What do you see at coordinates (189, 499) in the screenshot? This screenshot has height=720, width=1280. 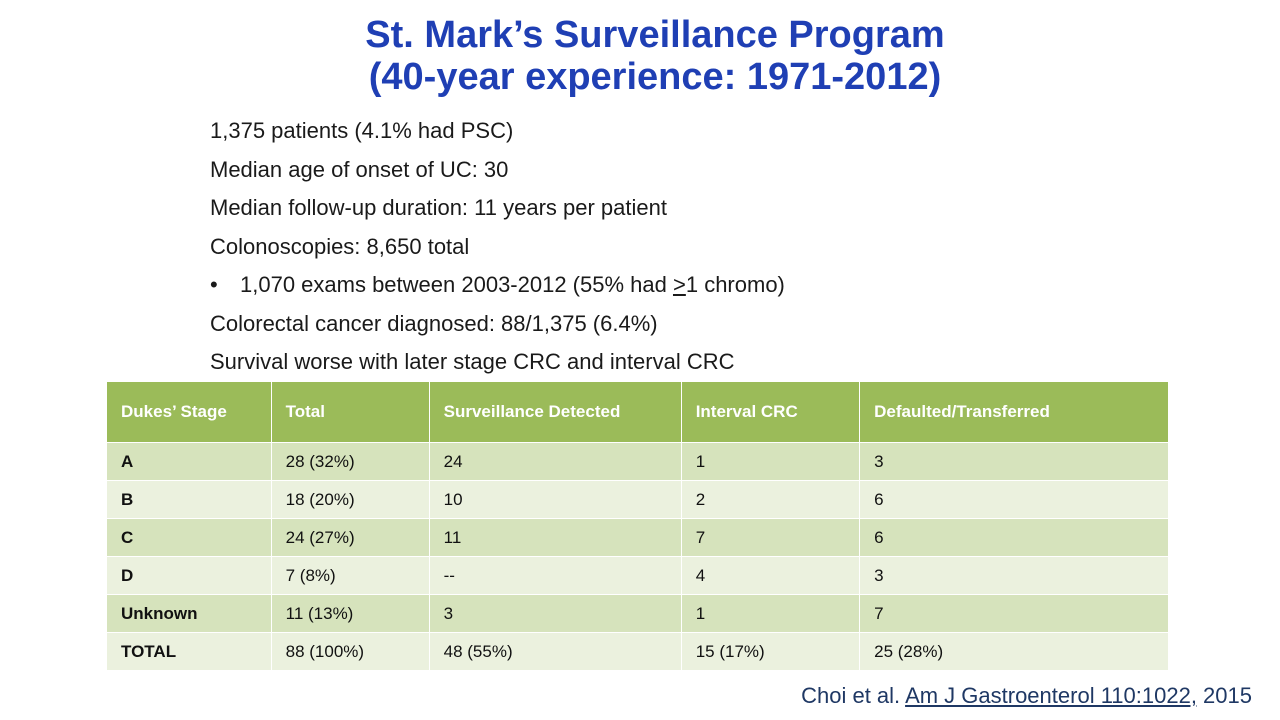 I see `cell-stage: B` at bounding box center [189, 499].